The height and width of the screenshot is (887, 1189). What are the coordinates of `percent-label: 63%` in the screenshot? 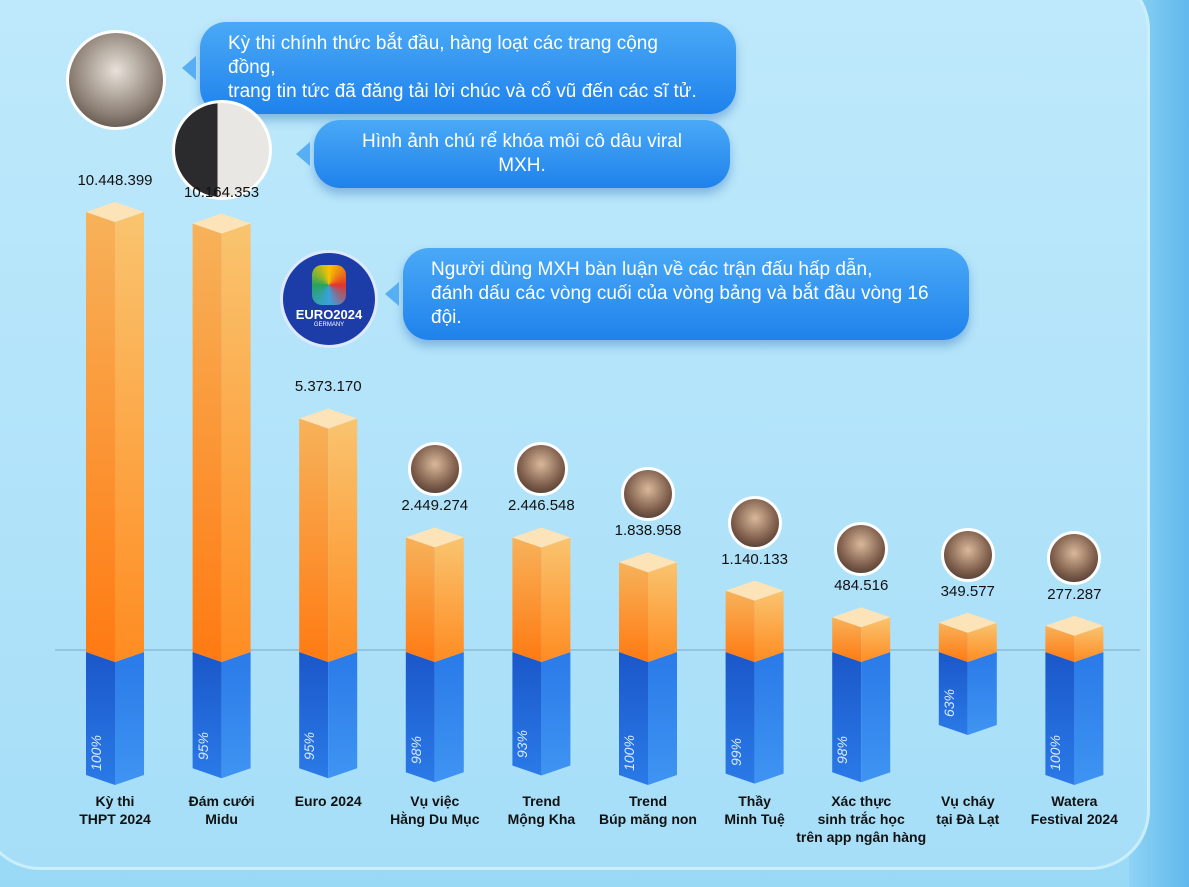 It's located at (948, 703).